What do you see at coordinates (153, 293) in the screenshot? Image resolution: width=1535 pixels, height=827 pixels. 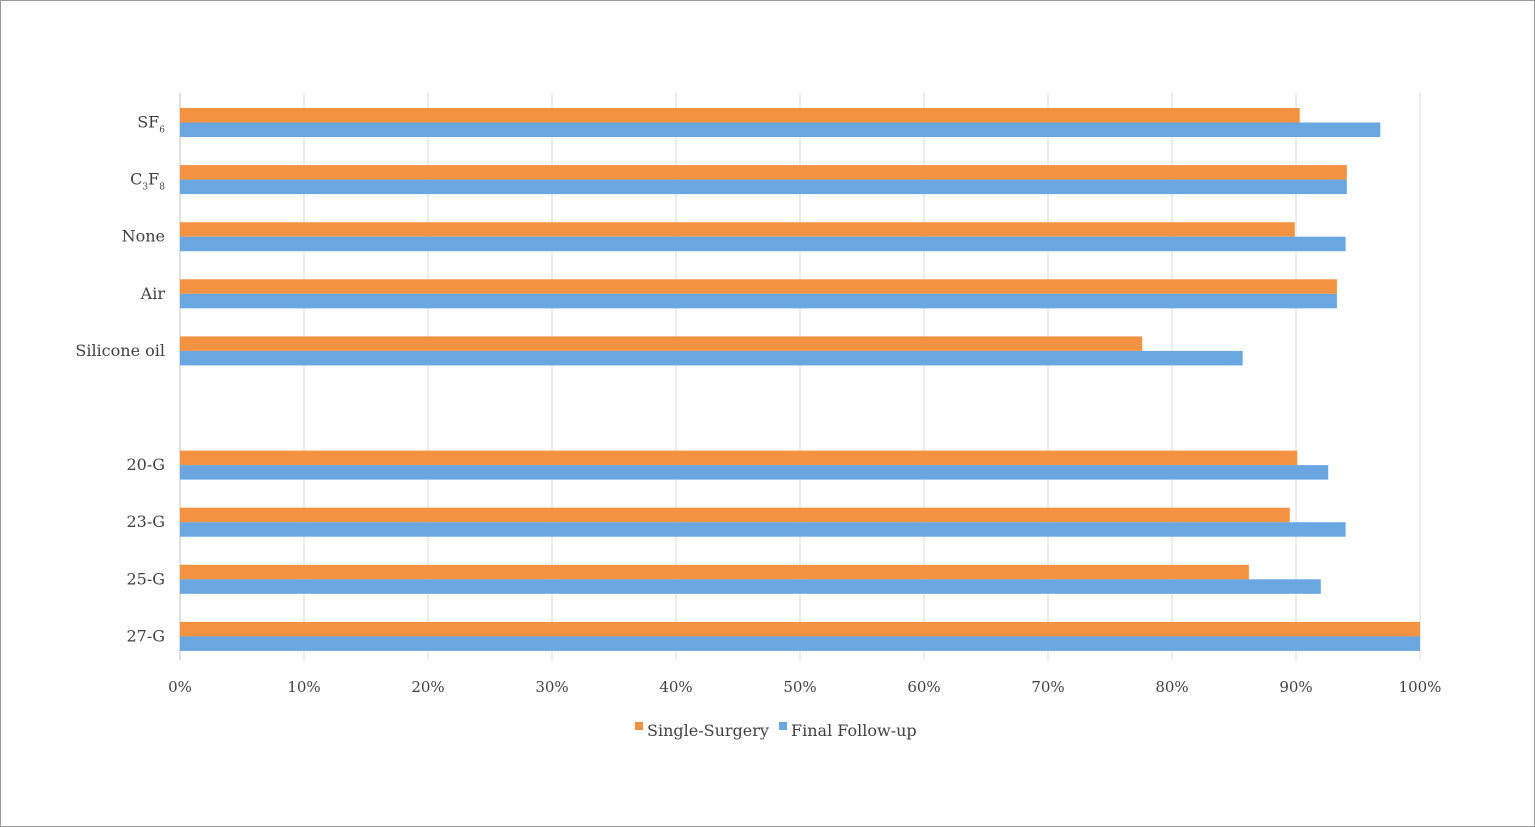 I see `category-label: Air` at bounding box center [153, 293].